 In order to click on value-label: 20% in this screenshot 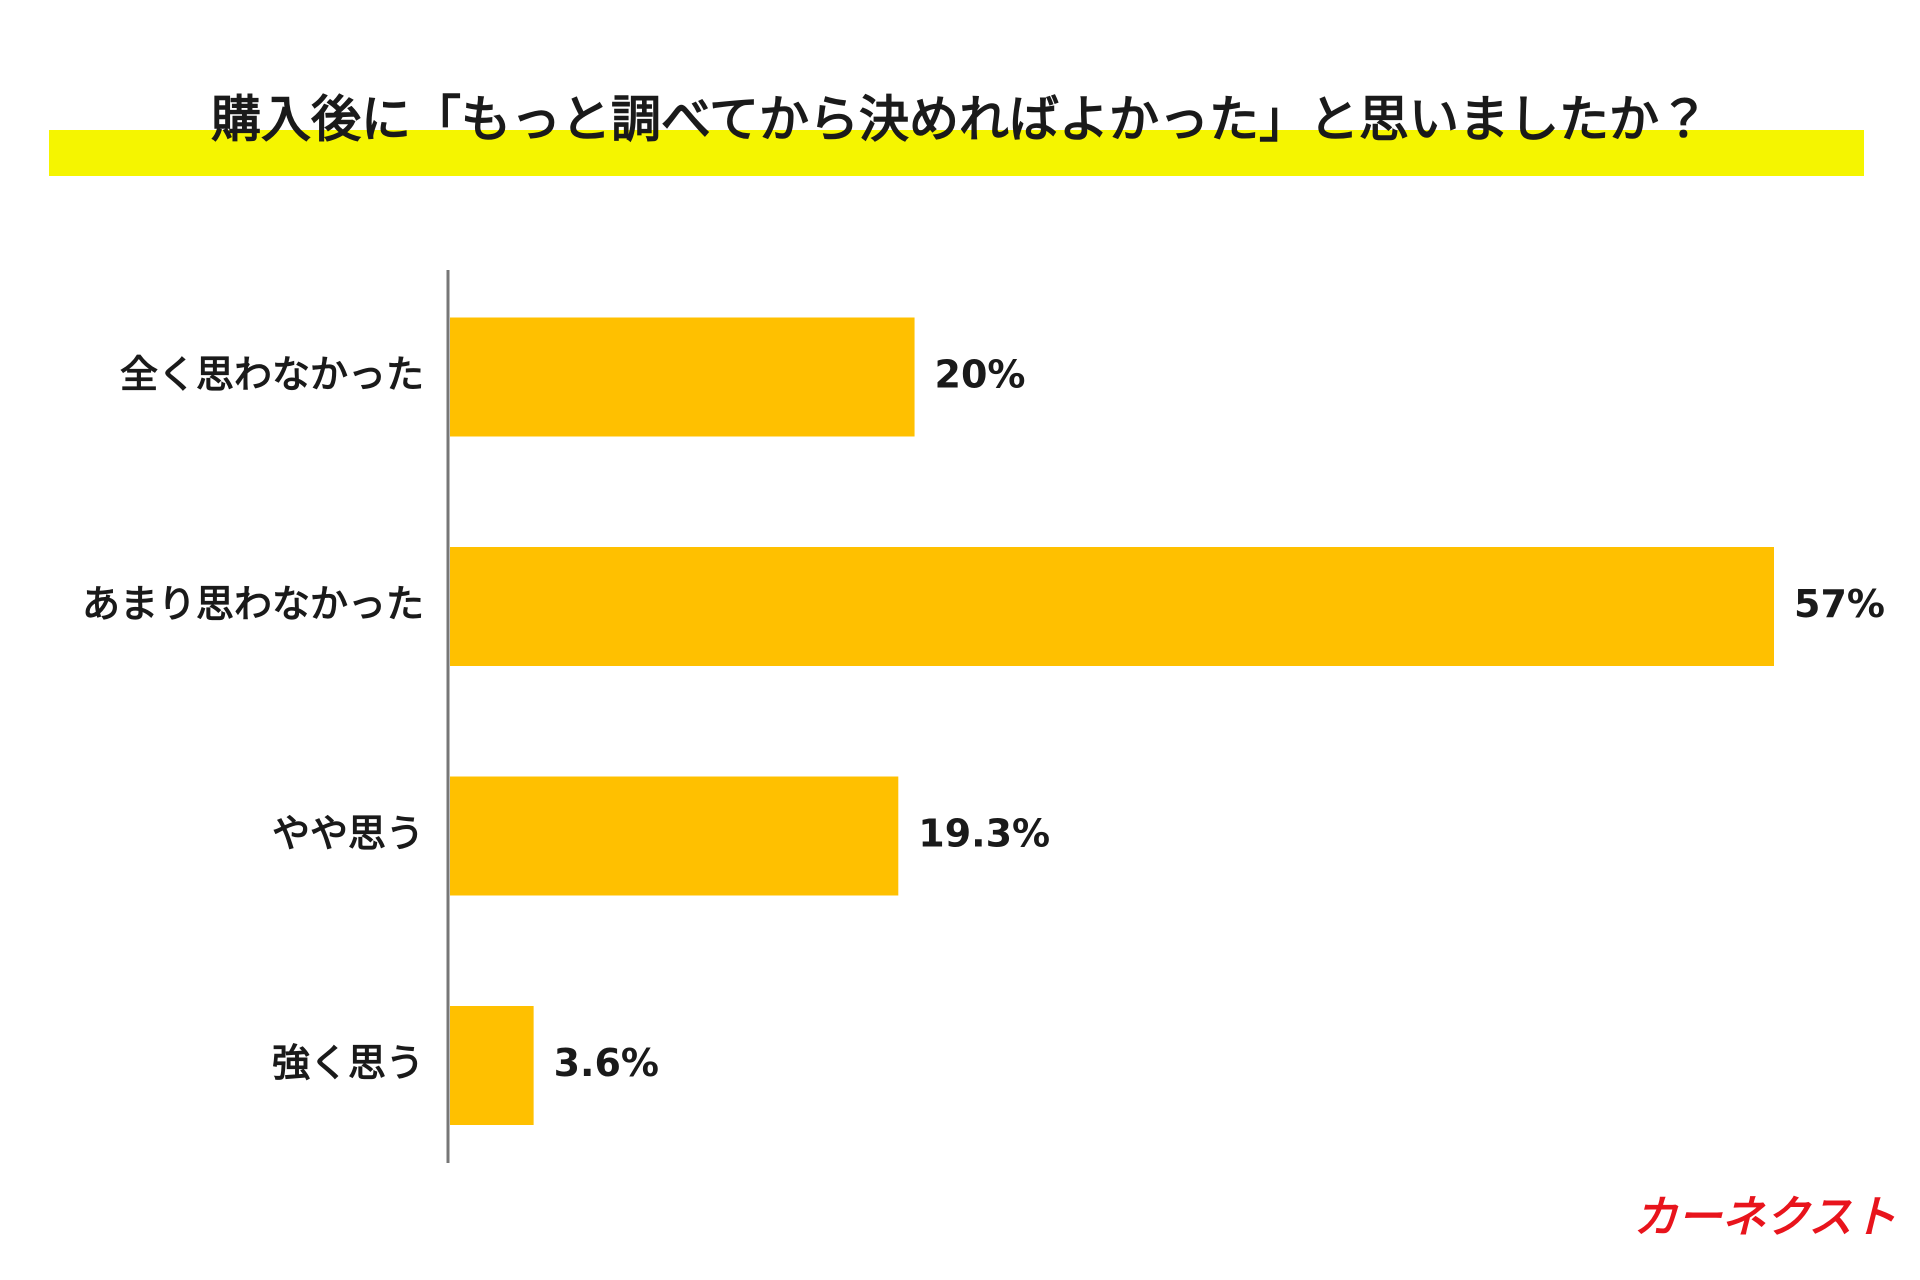, I will do `click(980, 375)`.